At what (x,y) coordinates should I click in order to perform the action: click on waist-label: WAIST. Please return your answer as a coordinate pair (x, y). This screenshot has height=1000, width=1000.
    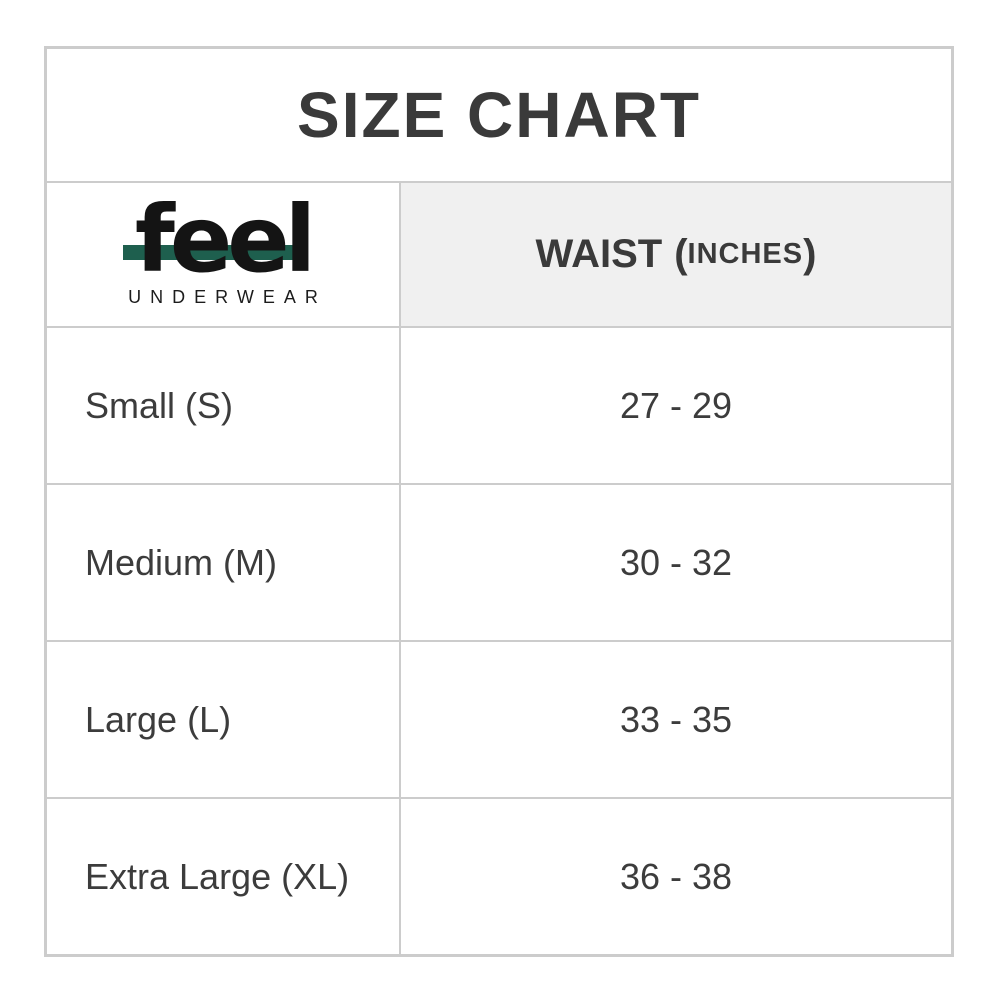
    Looking at the image, I should click on (599, 254).